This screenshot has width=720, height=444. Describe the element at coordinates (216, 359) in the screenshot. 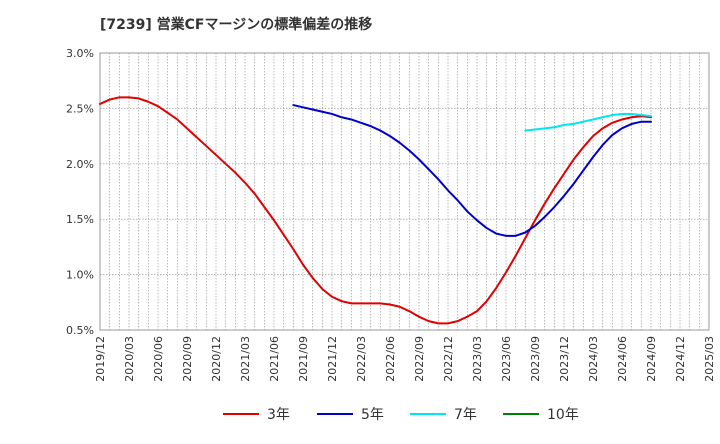

I see `x-tick-label: 2020/12` at that location.